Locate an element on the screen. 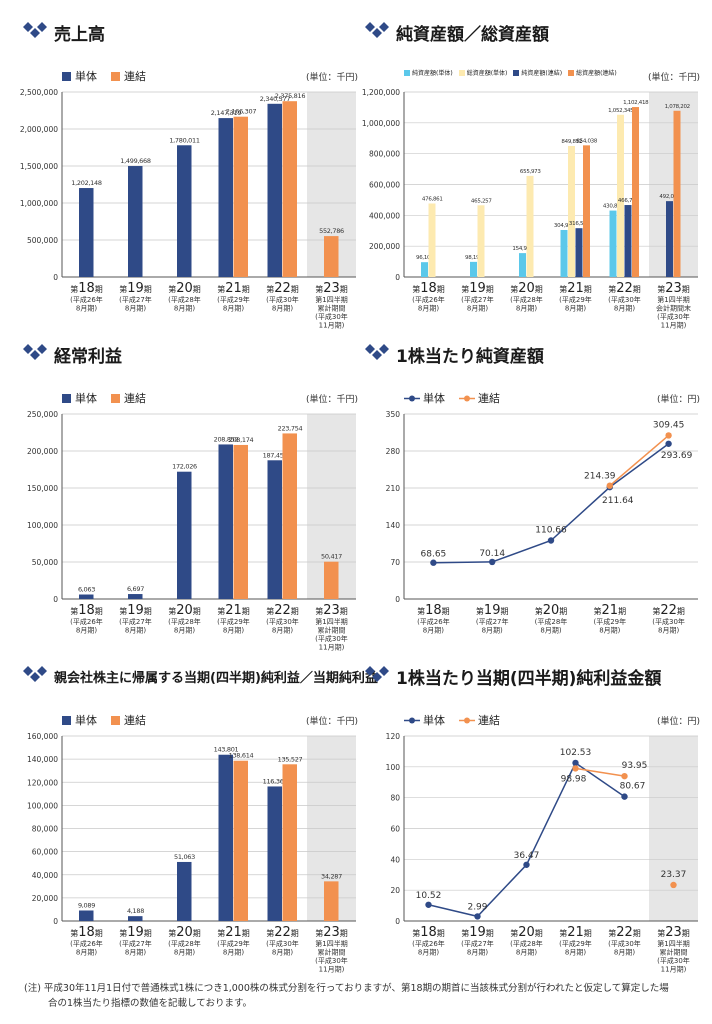  x-tick-label: 第18期 is located at coordinates (86, 932).